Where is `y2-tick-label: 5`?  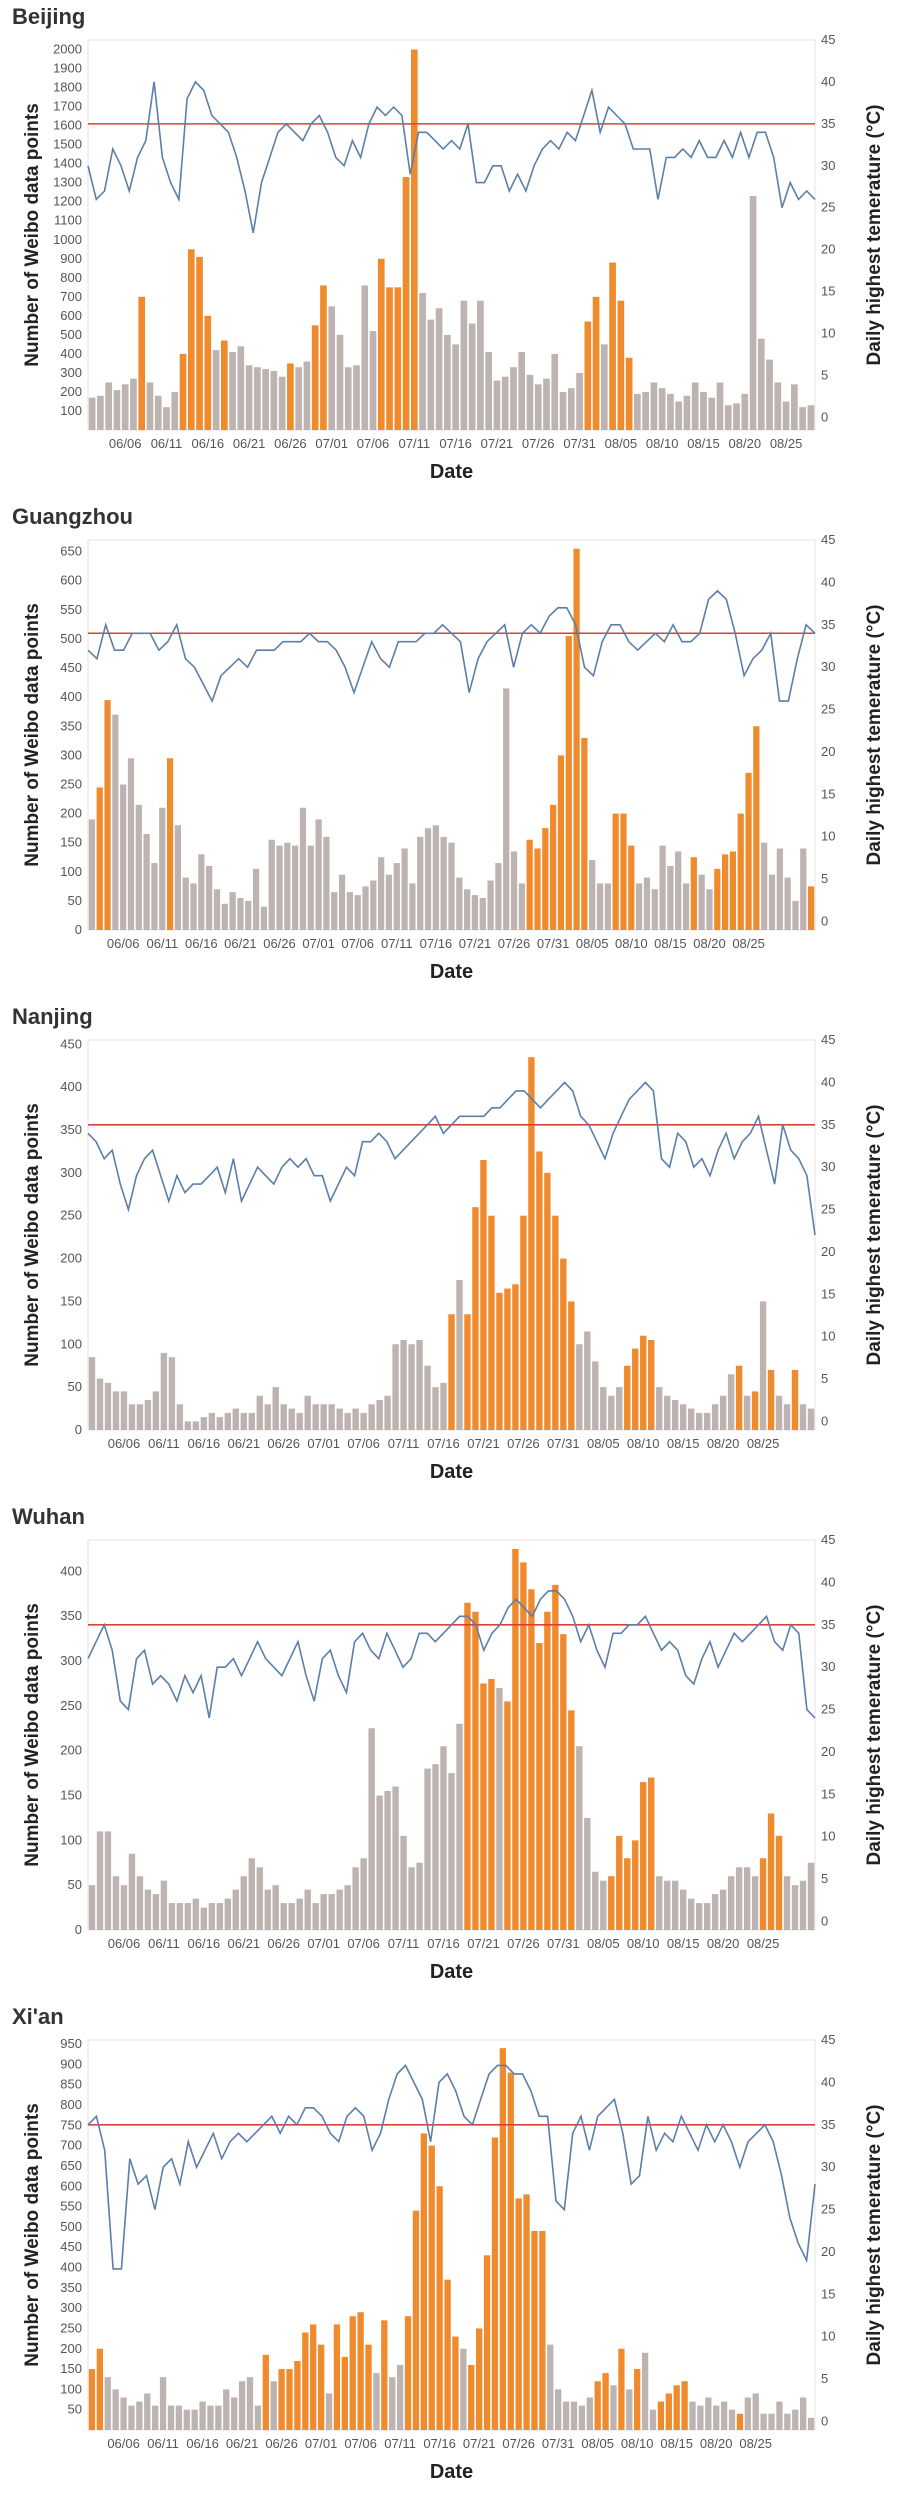 y2-tick-label: 5 is located at coordinates (824, 2378).